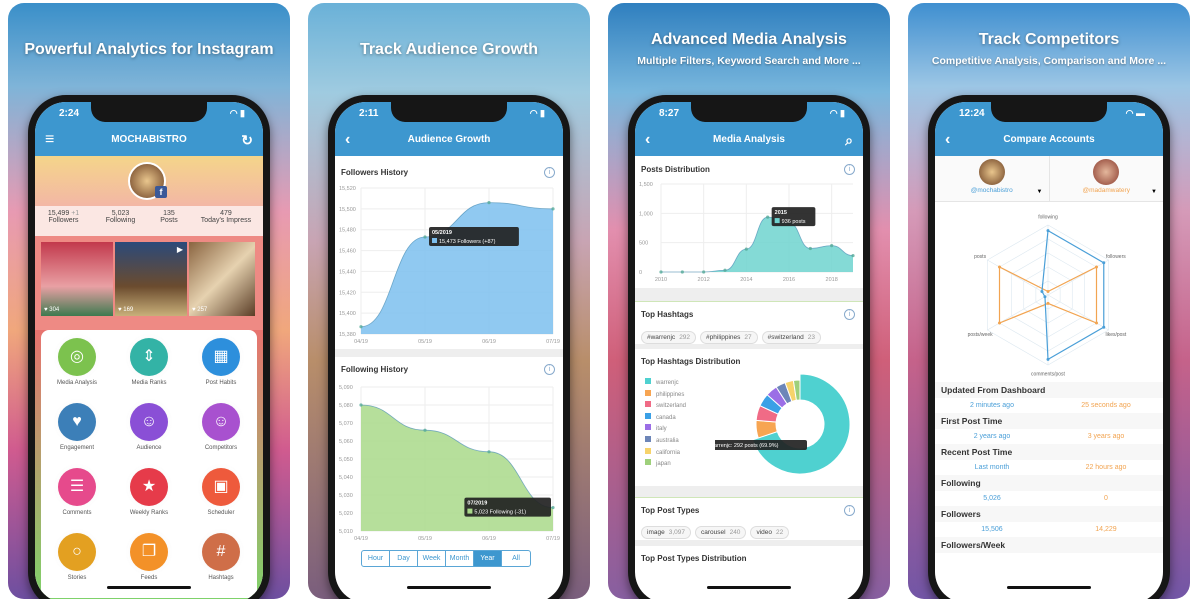 The width and height of the screenshot is (1200, 602). I want to click on hashtag-chip: #warrenjc 292, so click(669, 337).